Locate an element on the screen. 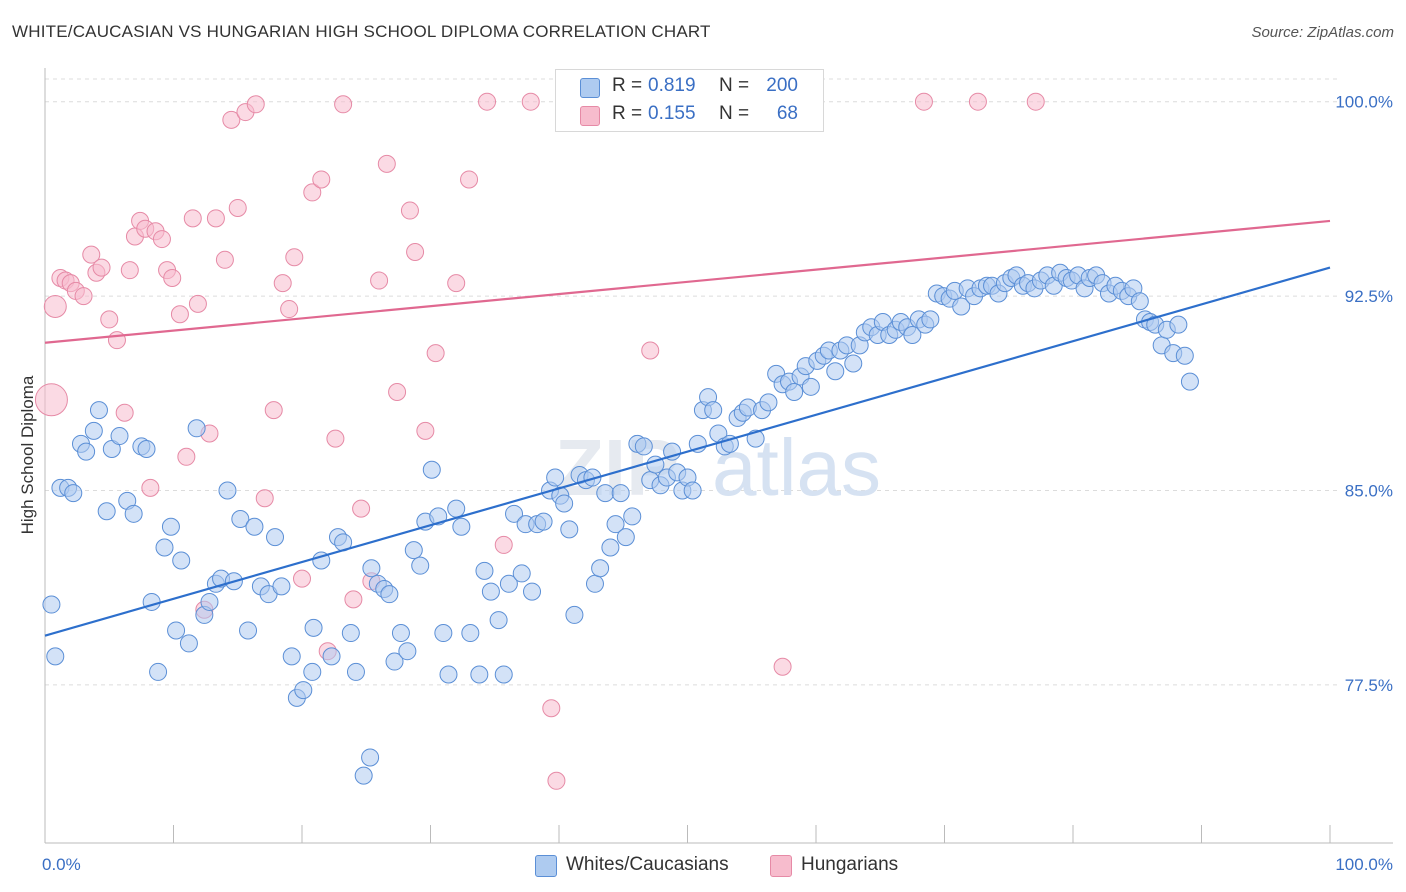 This screenshot has height=892, width=1406. source-label: Source: ZipAtlas.com is located at coordinates (1322, 32).